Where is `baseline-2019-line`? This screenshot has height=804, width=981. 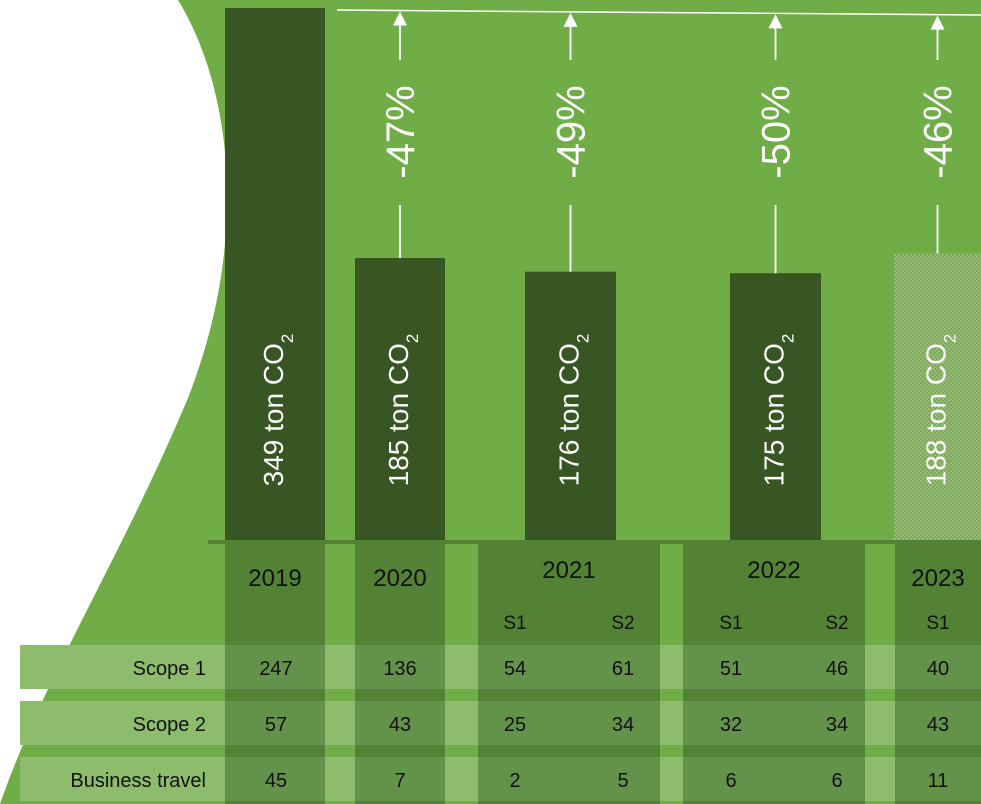
baseline-2019-line is located at coordinates (658, 12).